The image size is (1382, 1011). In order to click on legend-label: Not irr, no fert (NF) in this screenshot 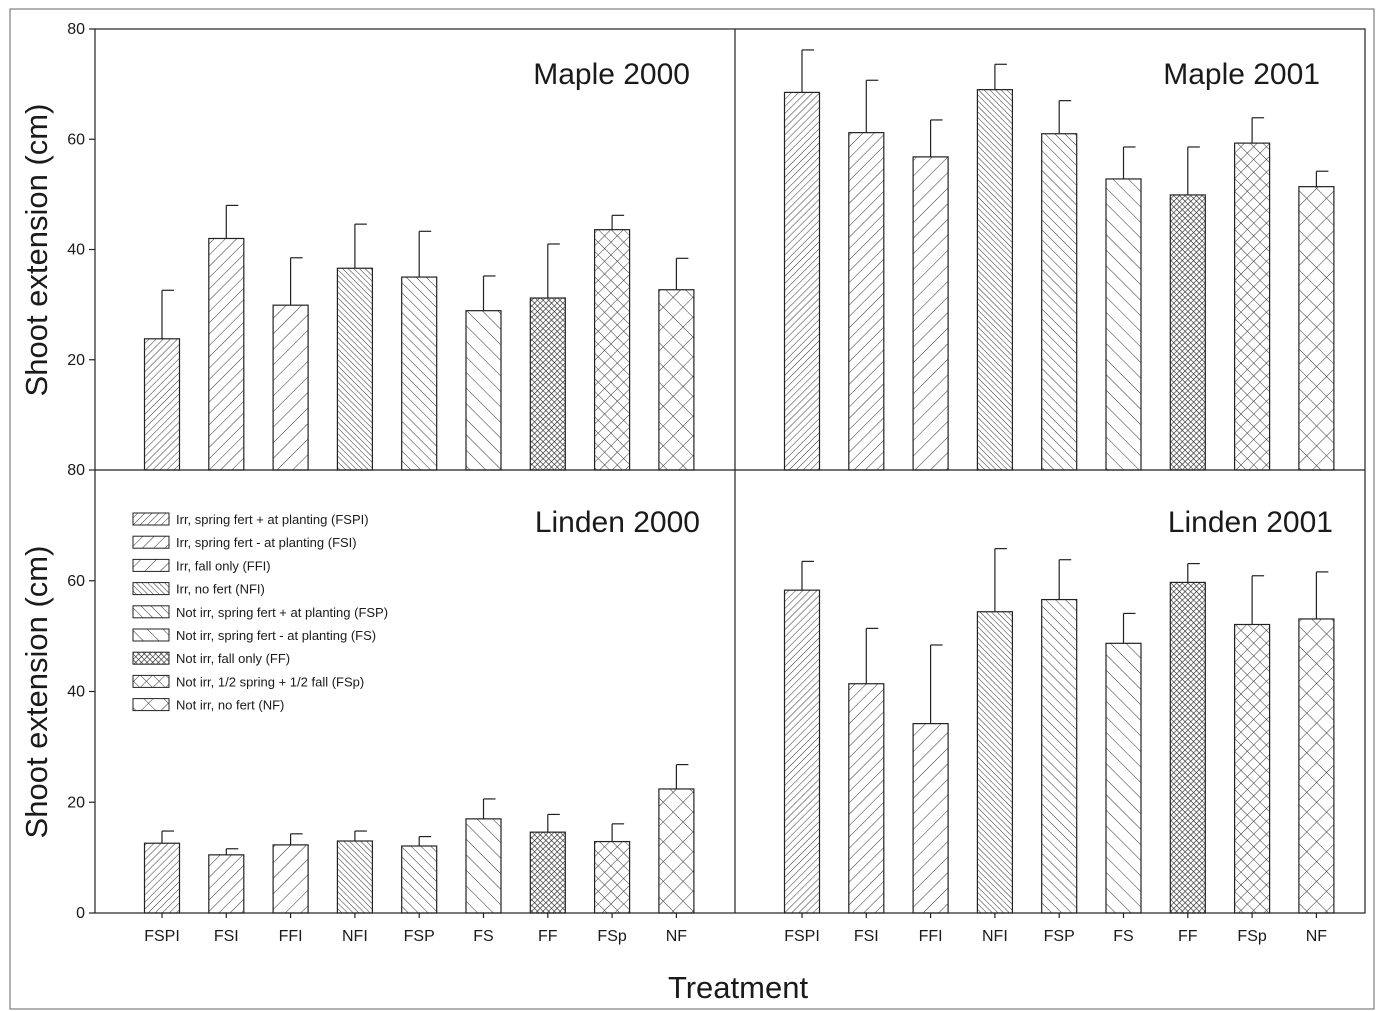, I will do `click(230, 705)`.